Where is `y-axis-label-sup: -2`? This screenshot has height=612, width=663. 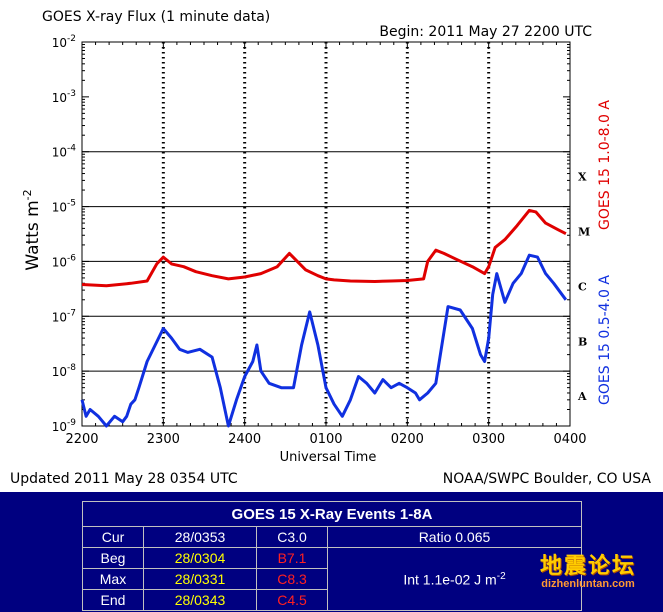 y-axis-label-sup: -2 is located at coordinates (27, 194).